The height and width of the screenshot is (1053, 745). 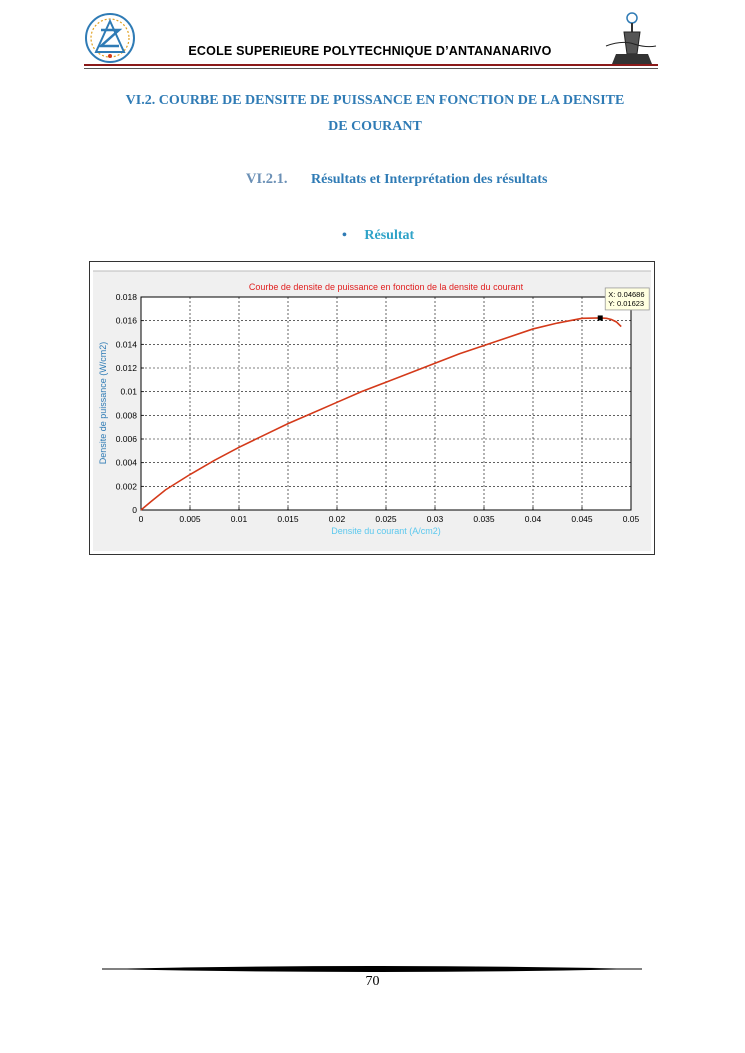 I want to click on datatip-x: X: 0.04686, so click(x=626, y=294).